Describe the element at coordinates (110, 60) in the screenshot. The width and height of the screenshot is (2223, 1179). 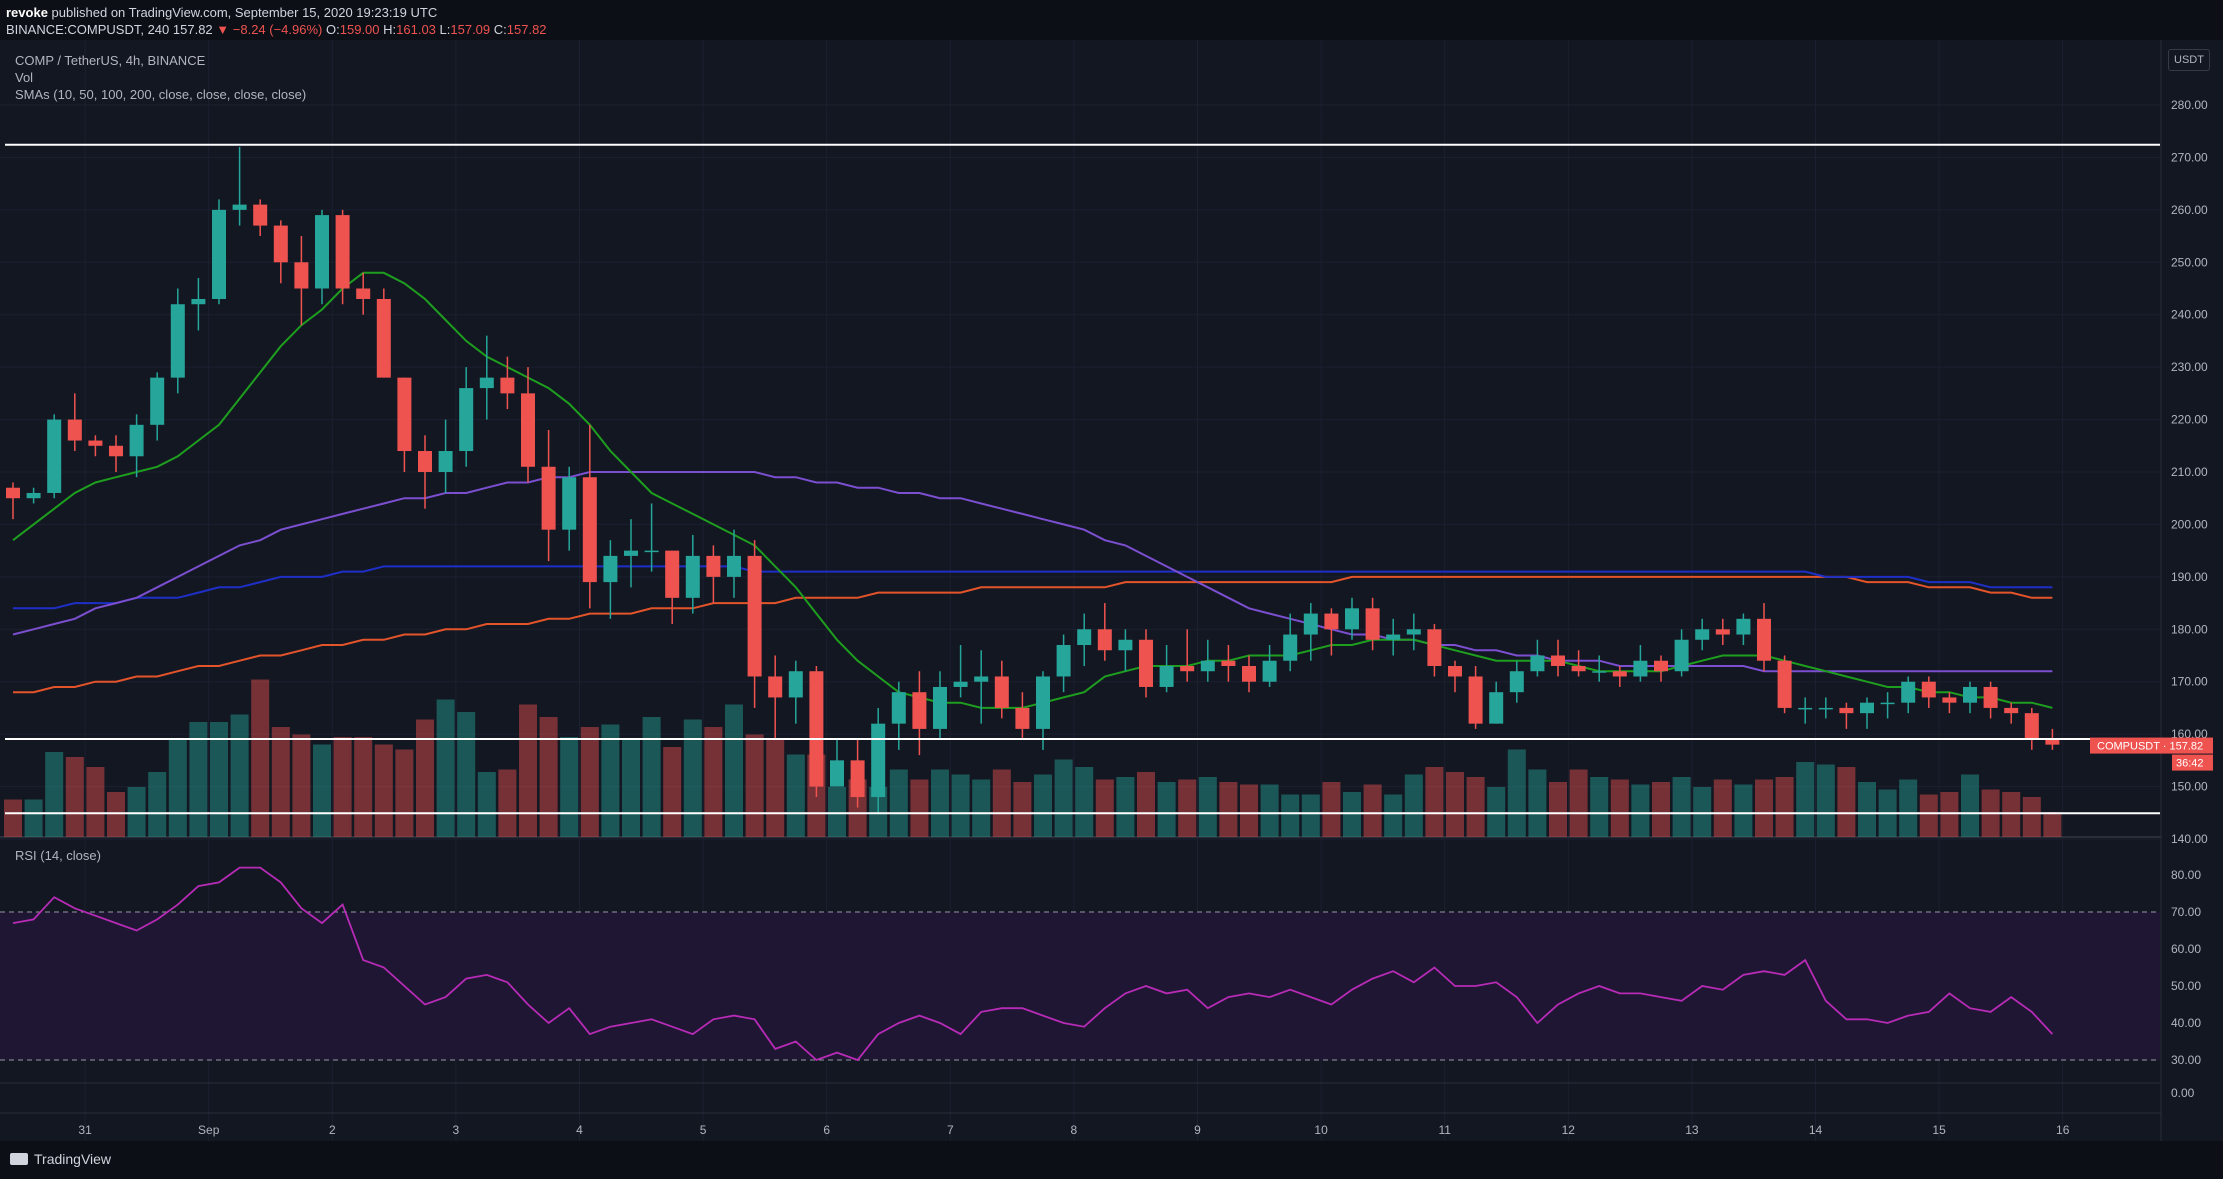
I see `symbol-legend: COMP / TetherUS, 4h, BINANCE` at that location.